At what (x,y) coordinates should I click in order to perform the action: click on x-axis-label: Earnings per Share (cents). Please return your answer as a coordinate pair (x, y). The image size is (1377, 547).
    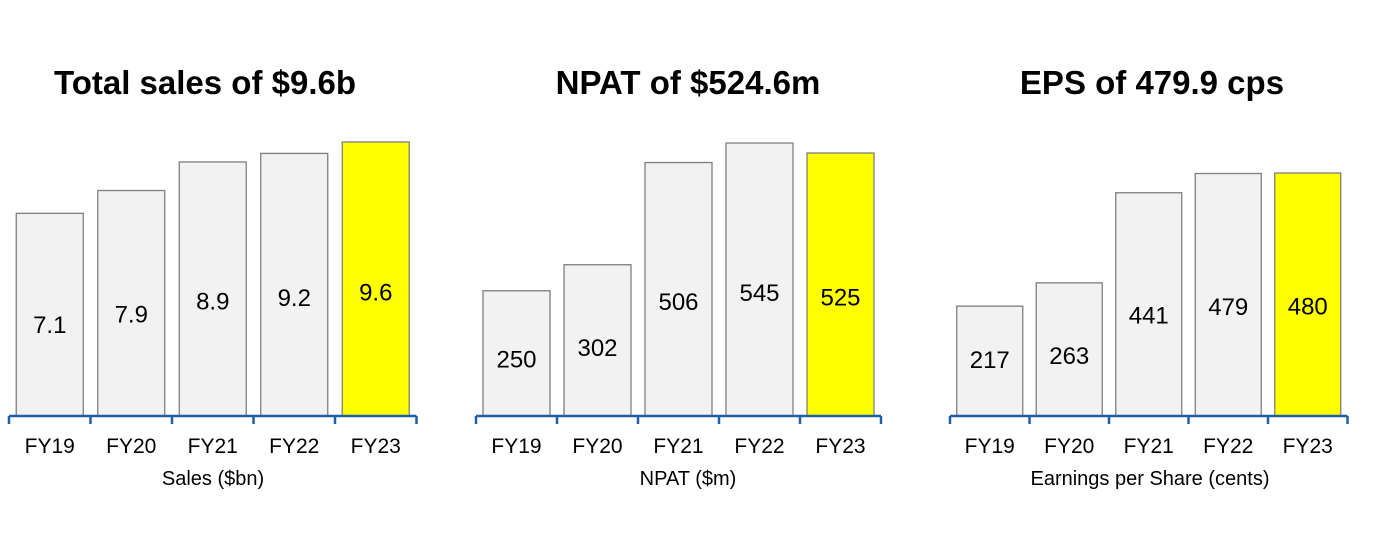
    Looking at the image, I should click on (1149, 479).